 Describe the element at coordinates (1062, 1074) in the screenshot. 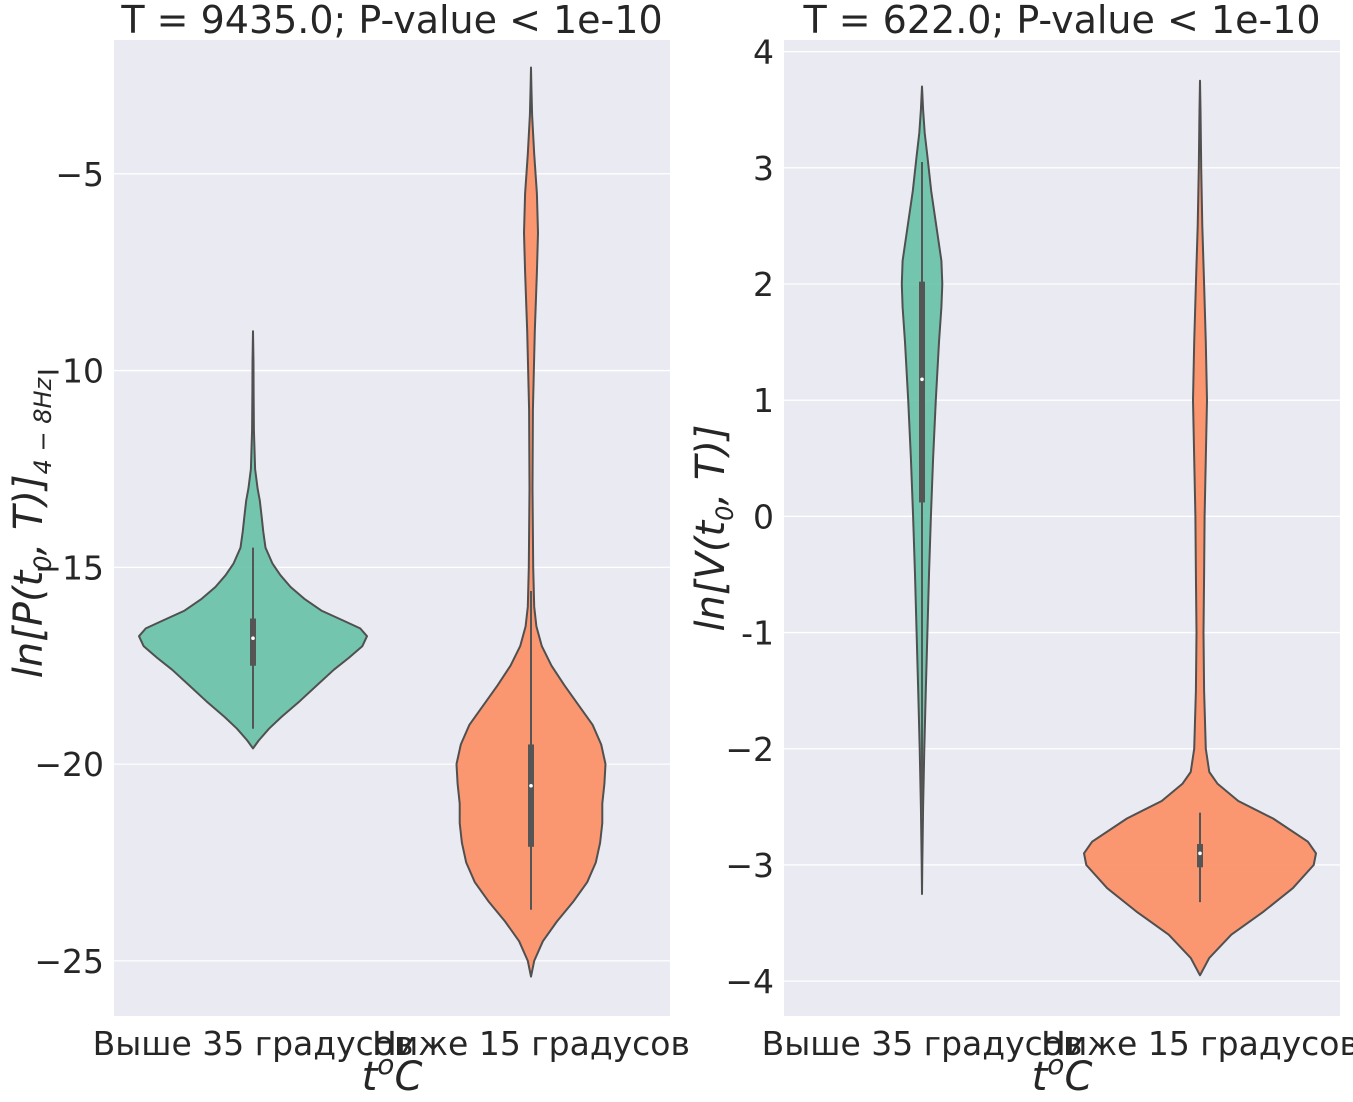

I see `x-axis-label-right: toC` at that location.